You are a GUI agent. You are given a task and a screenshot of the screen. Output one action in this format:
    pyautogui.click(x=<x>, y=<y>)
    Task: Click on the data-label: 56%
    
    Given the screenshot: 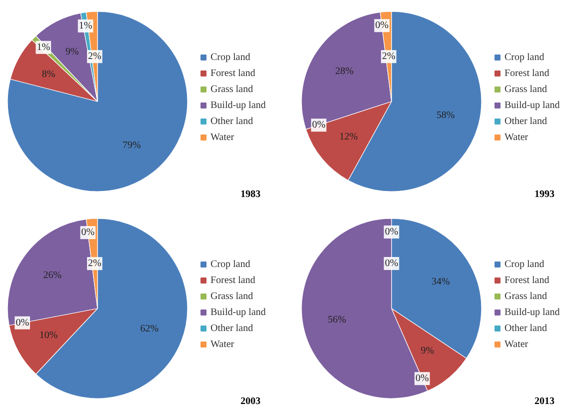 What is the action you would take?
    pyautogui.click(x=337, y=320)
    